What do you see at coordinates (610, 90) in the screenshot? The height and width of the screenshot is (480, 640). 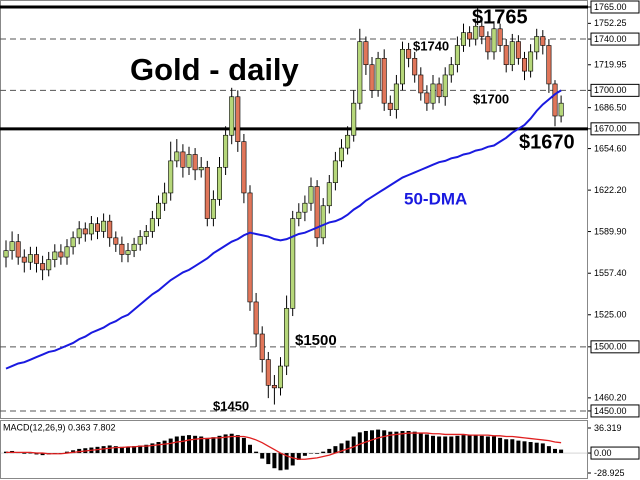 I see `y-tick-label: 1700.00` at bounding box center [610, 90].